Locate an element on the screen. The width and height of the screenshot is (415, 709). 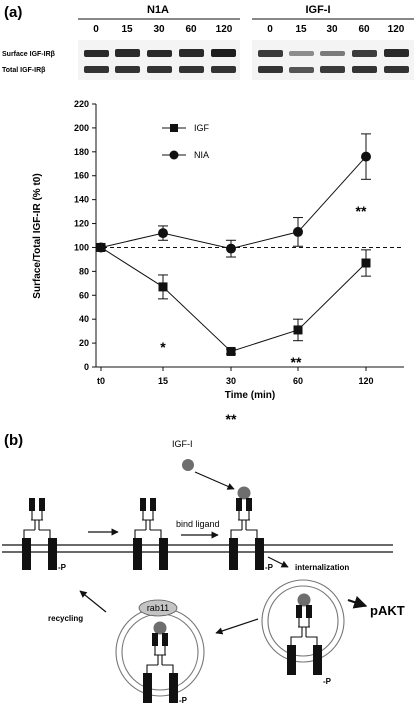
pakt-arrow is located at coordinates (357, 602).